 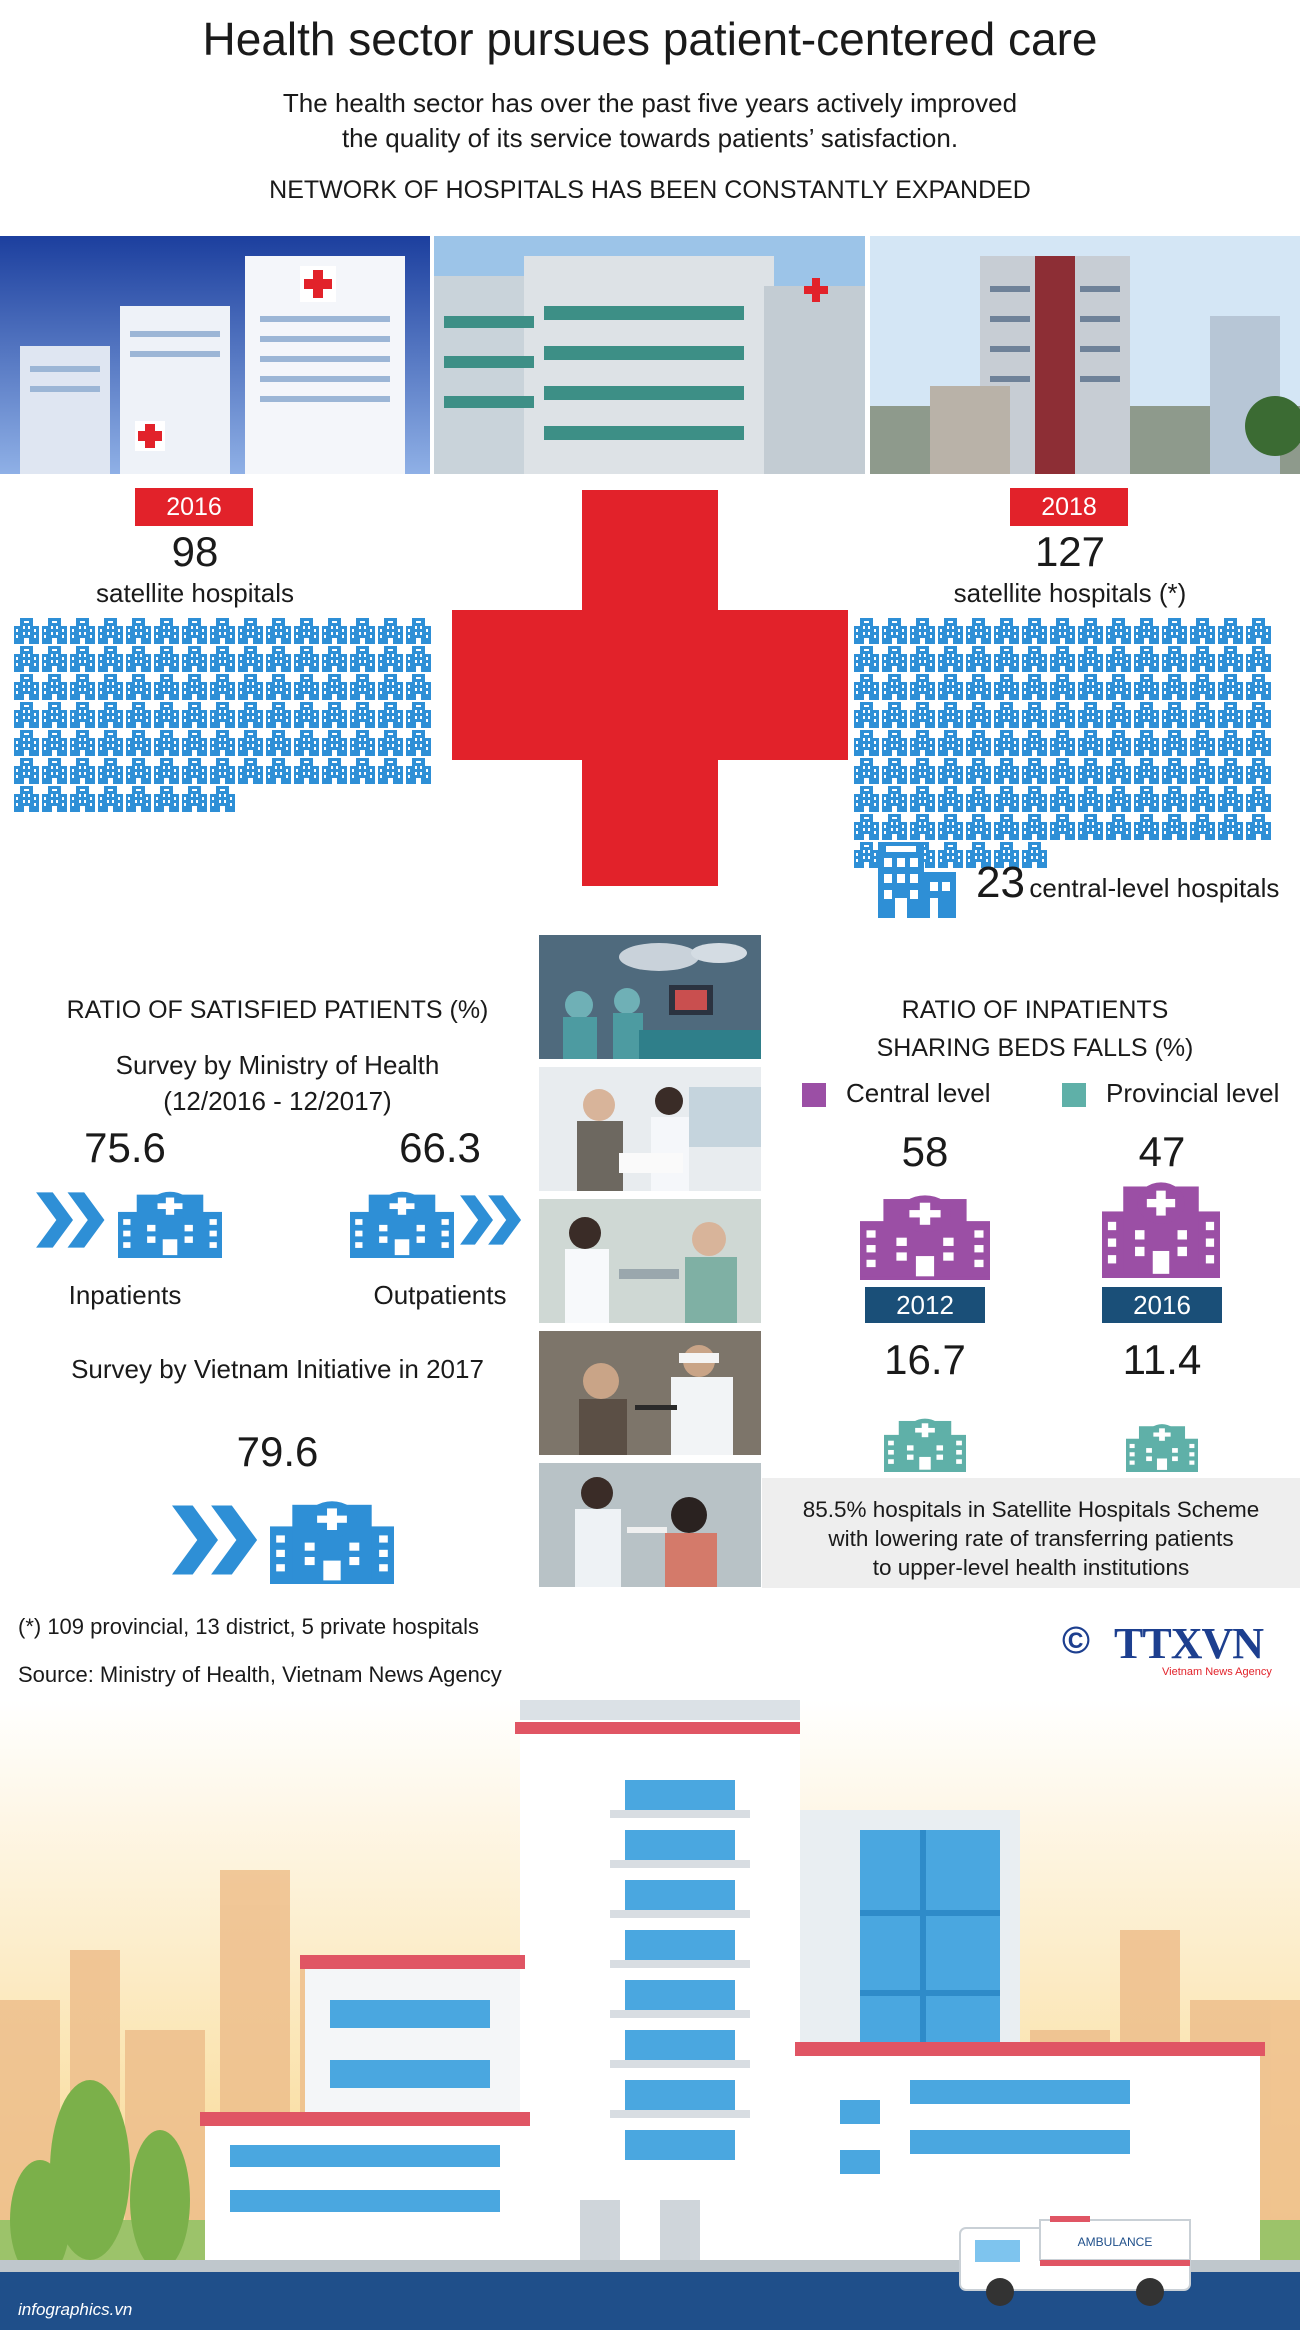 What do you see at coordinates (1115, 2242) in the screenshot?
I see `ambulance-label: AMBULANCE` at bounding box center [1115, 2242].